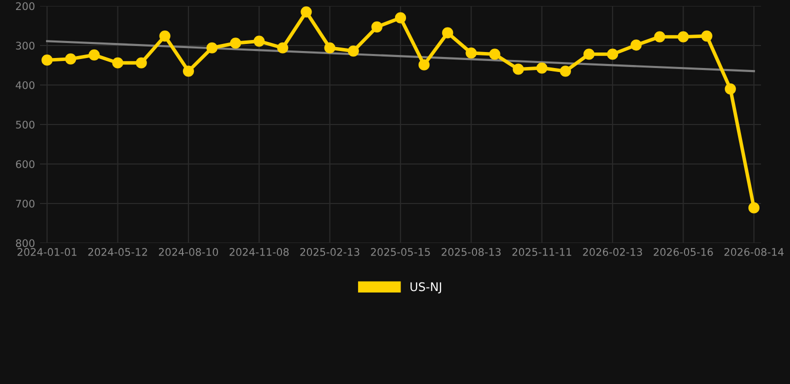 This screenshot has width=790, height=384. What do you see at coordinates (400, 252) in the screenshot?
I see `x-tick-label: 2025-05-15` at bounding box center [400, 252].